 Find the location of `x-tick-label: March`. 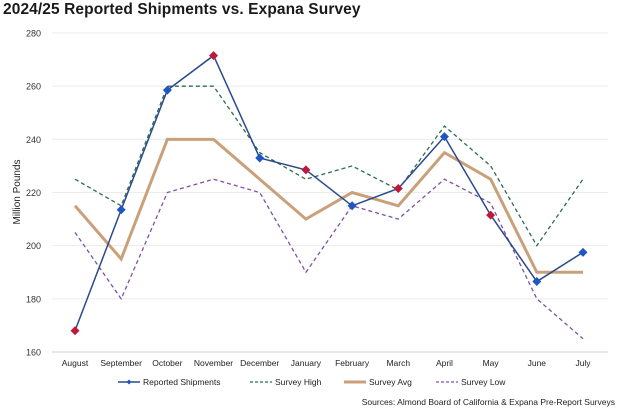

x-tick-label: March is located at coordinates (398, 363).